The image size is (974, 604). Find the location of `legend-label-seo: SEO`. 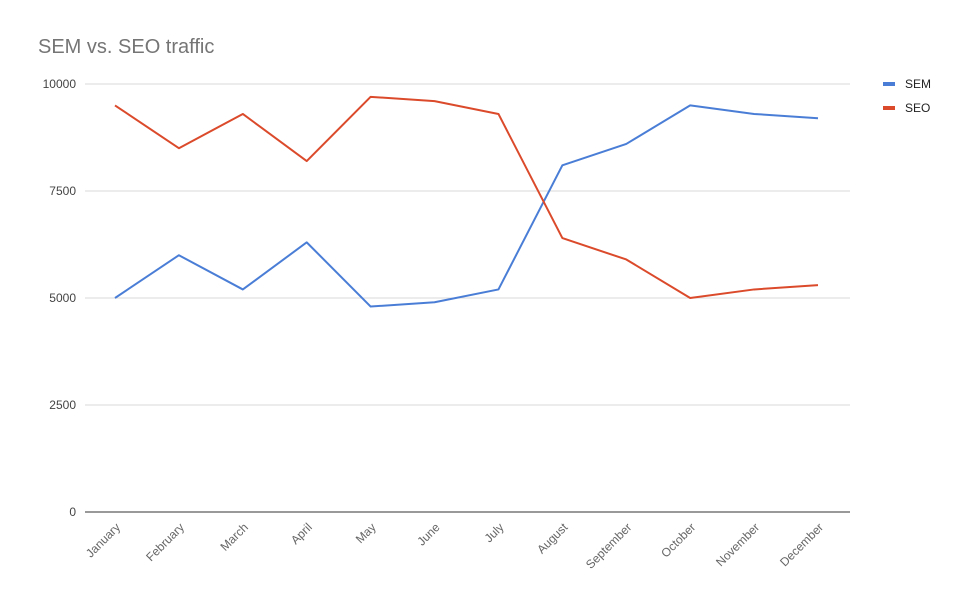

legend-label-seo: SEO is located at coordinates (917, 108).